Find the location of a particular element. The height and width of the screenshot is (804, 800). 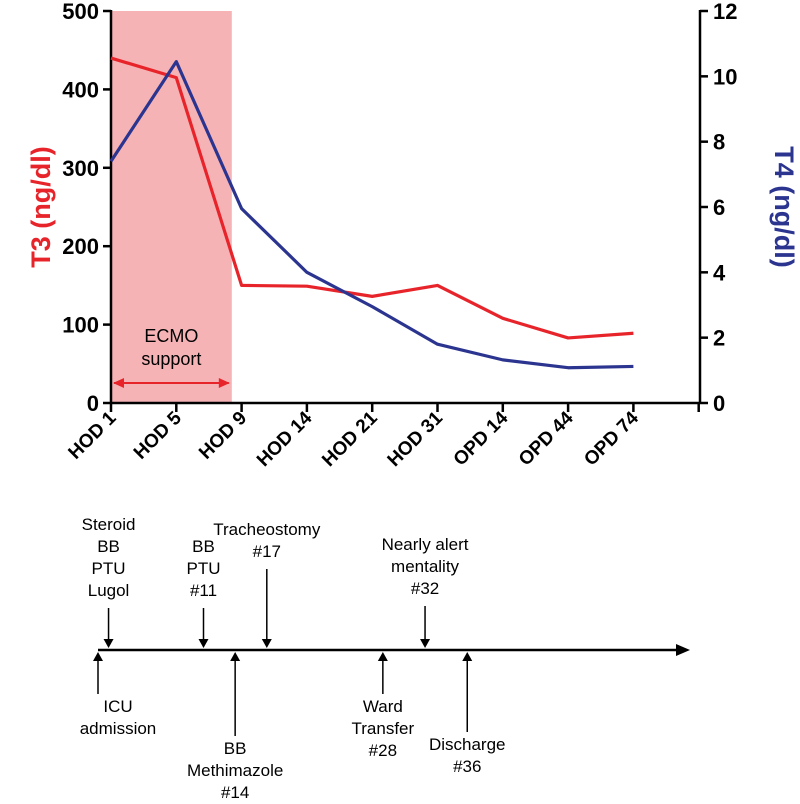

y-right-tick-label: 4 is located at coordinates (719, 272).